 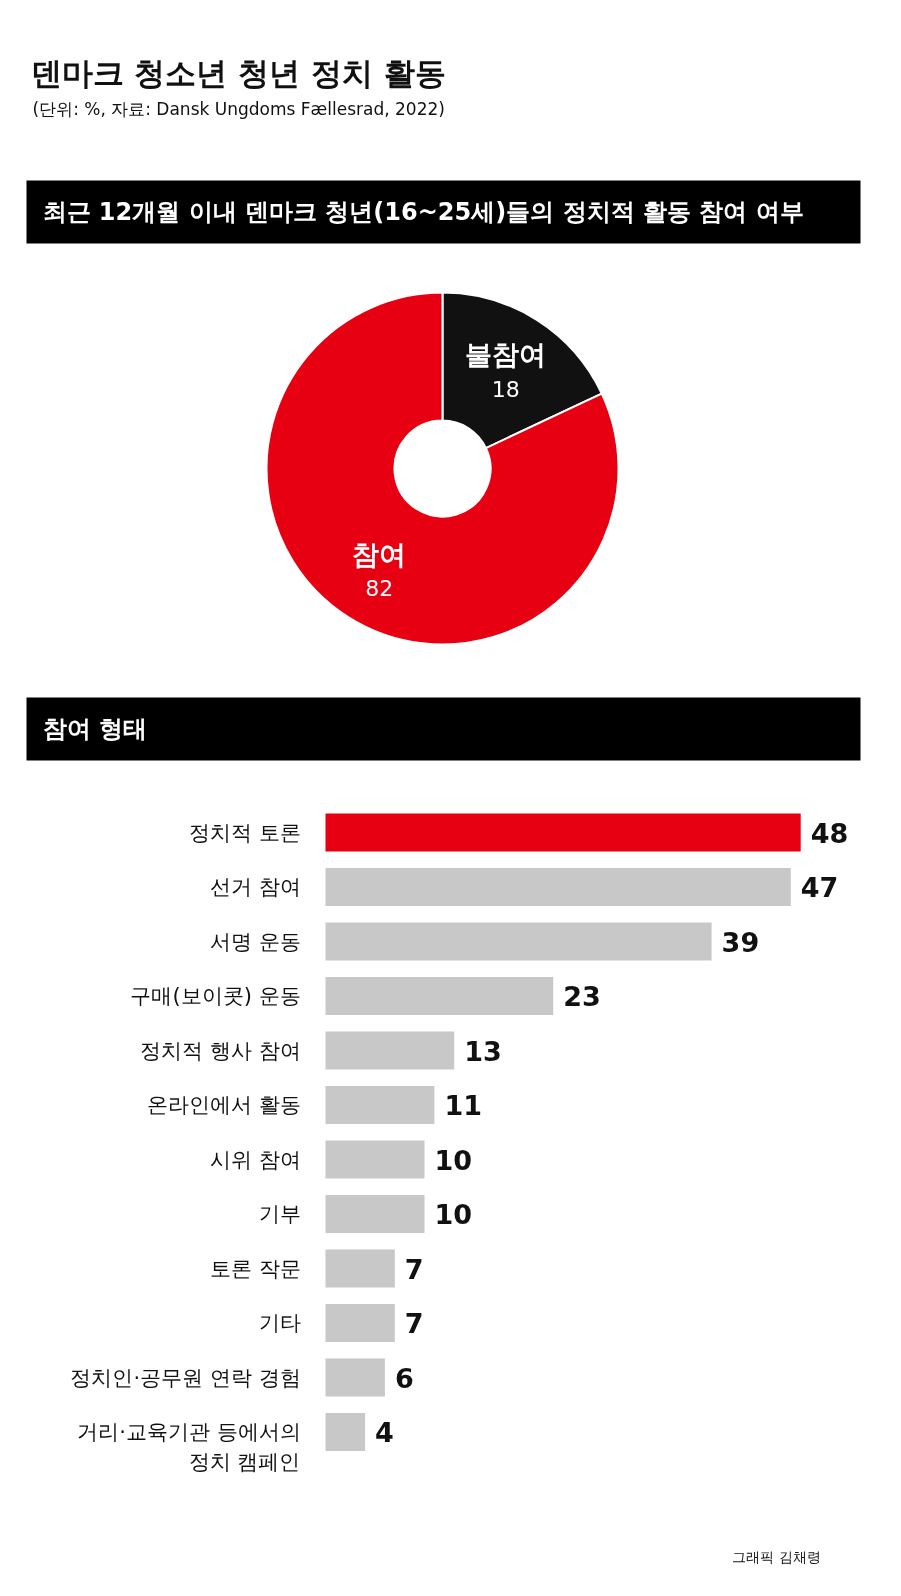 I want to click on data-label: 39, so click(x=740, y=942).